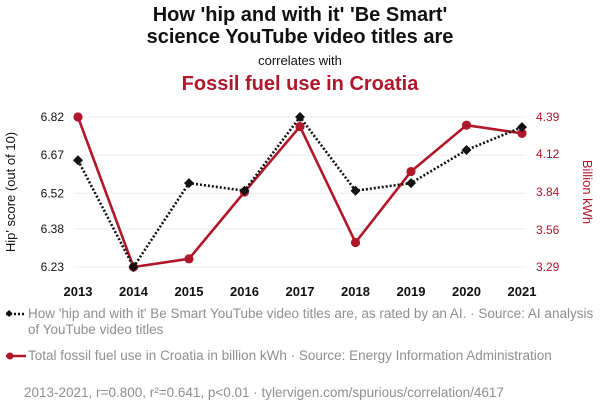 The width and height of the screenshot is (600, 414). Describe the element at coordinates (300, 84) in the screenshot. I see `chart-subtitle: Fossil fuel use in Croatia` at that location.